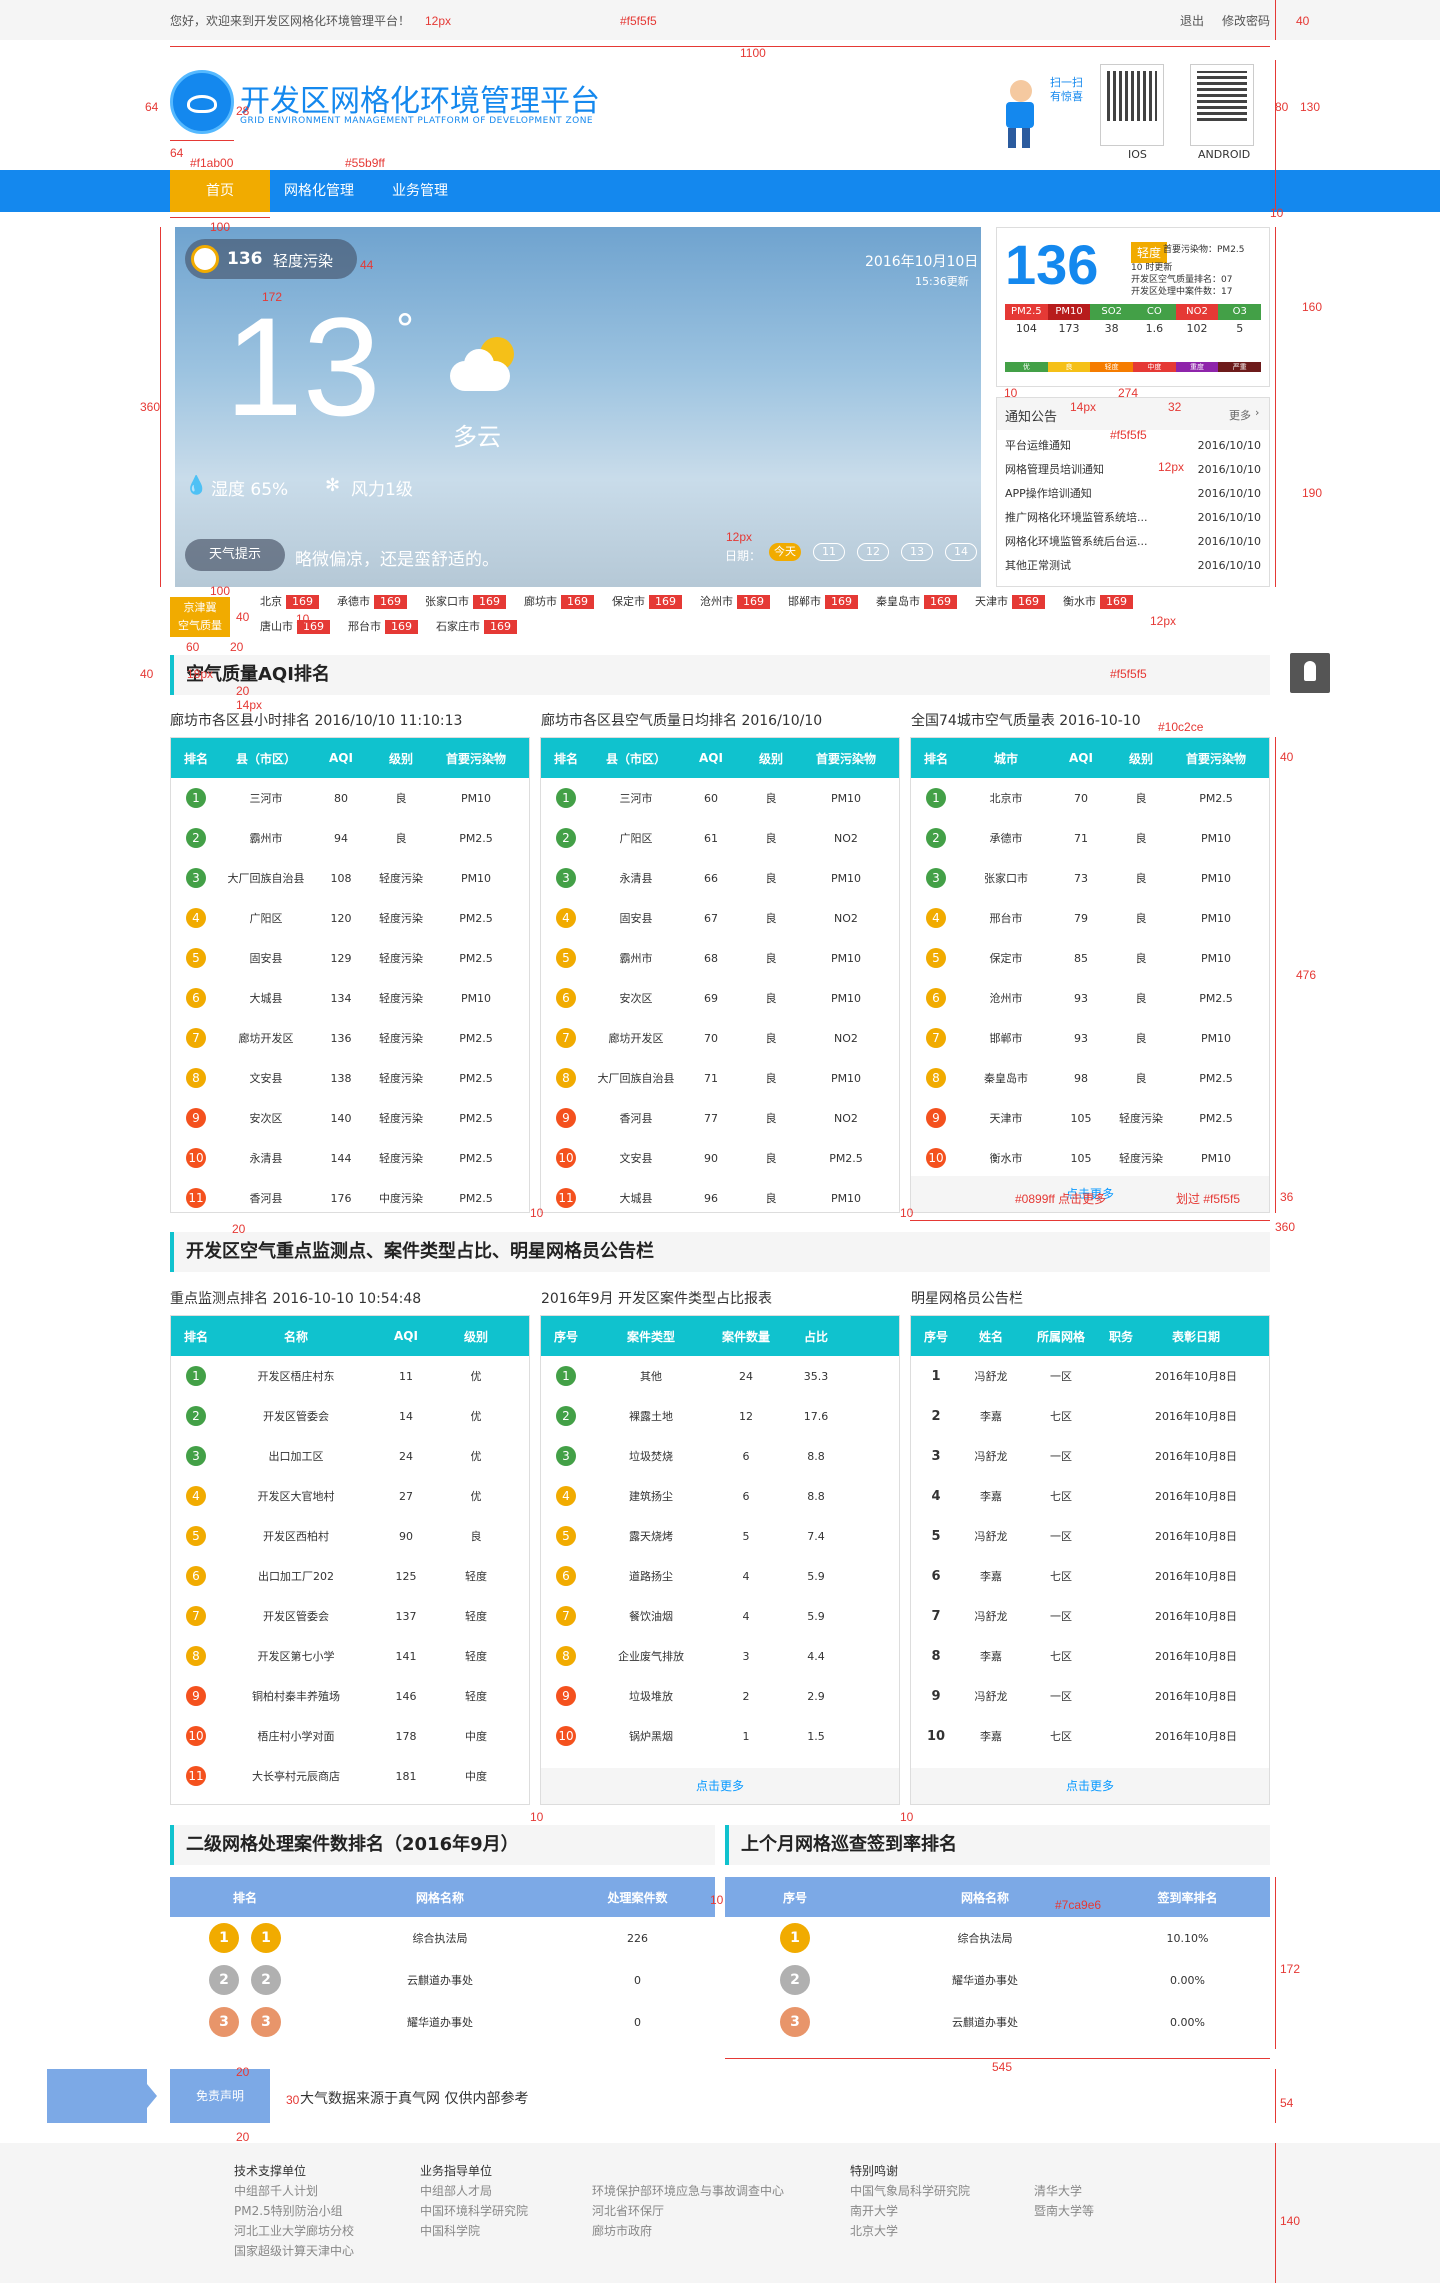 This screenshot has width=1440, height=2283. I want to click on date-11: 11, so click(829, 552).